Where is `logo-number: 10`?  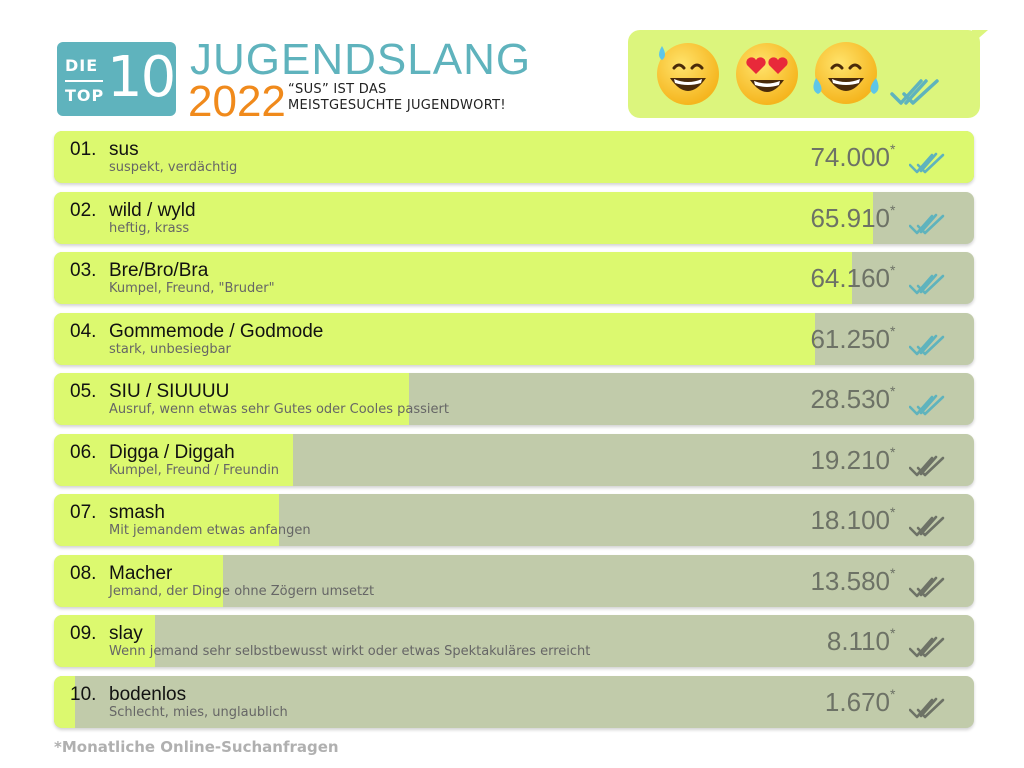
logo-number: 10 is located at coordinates (141, 77).